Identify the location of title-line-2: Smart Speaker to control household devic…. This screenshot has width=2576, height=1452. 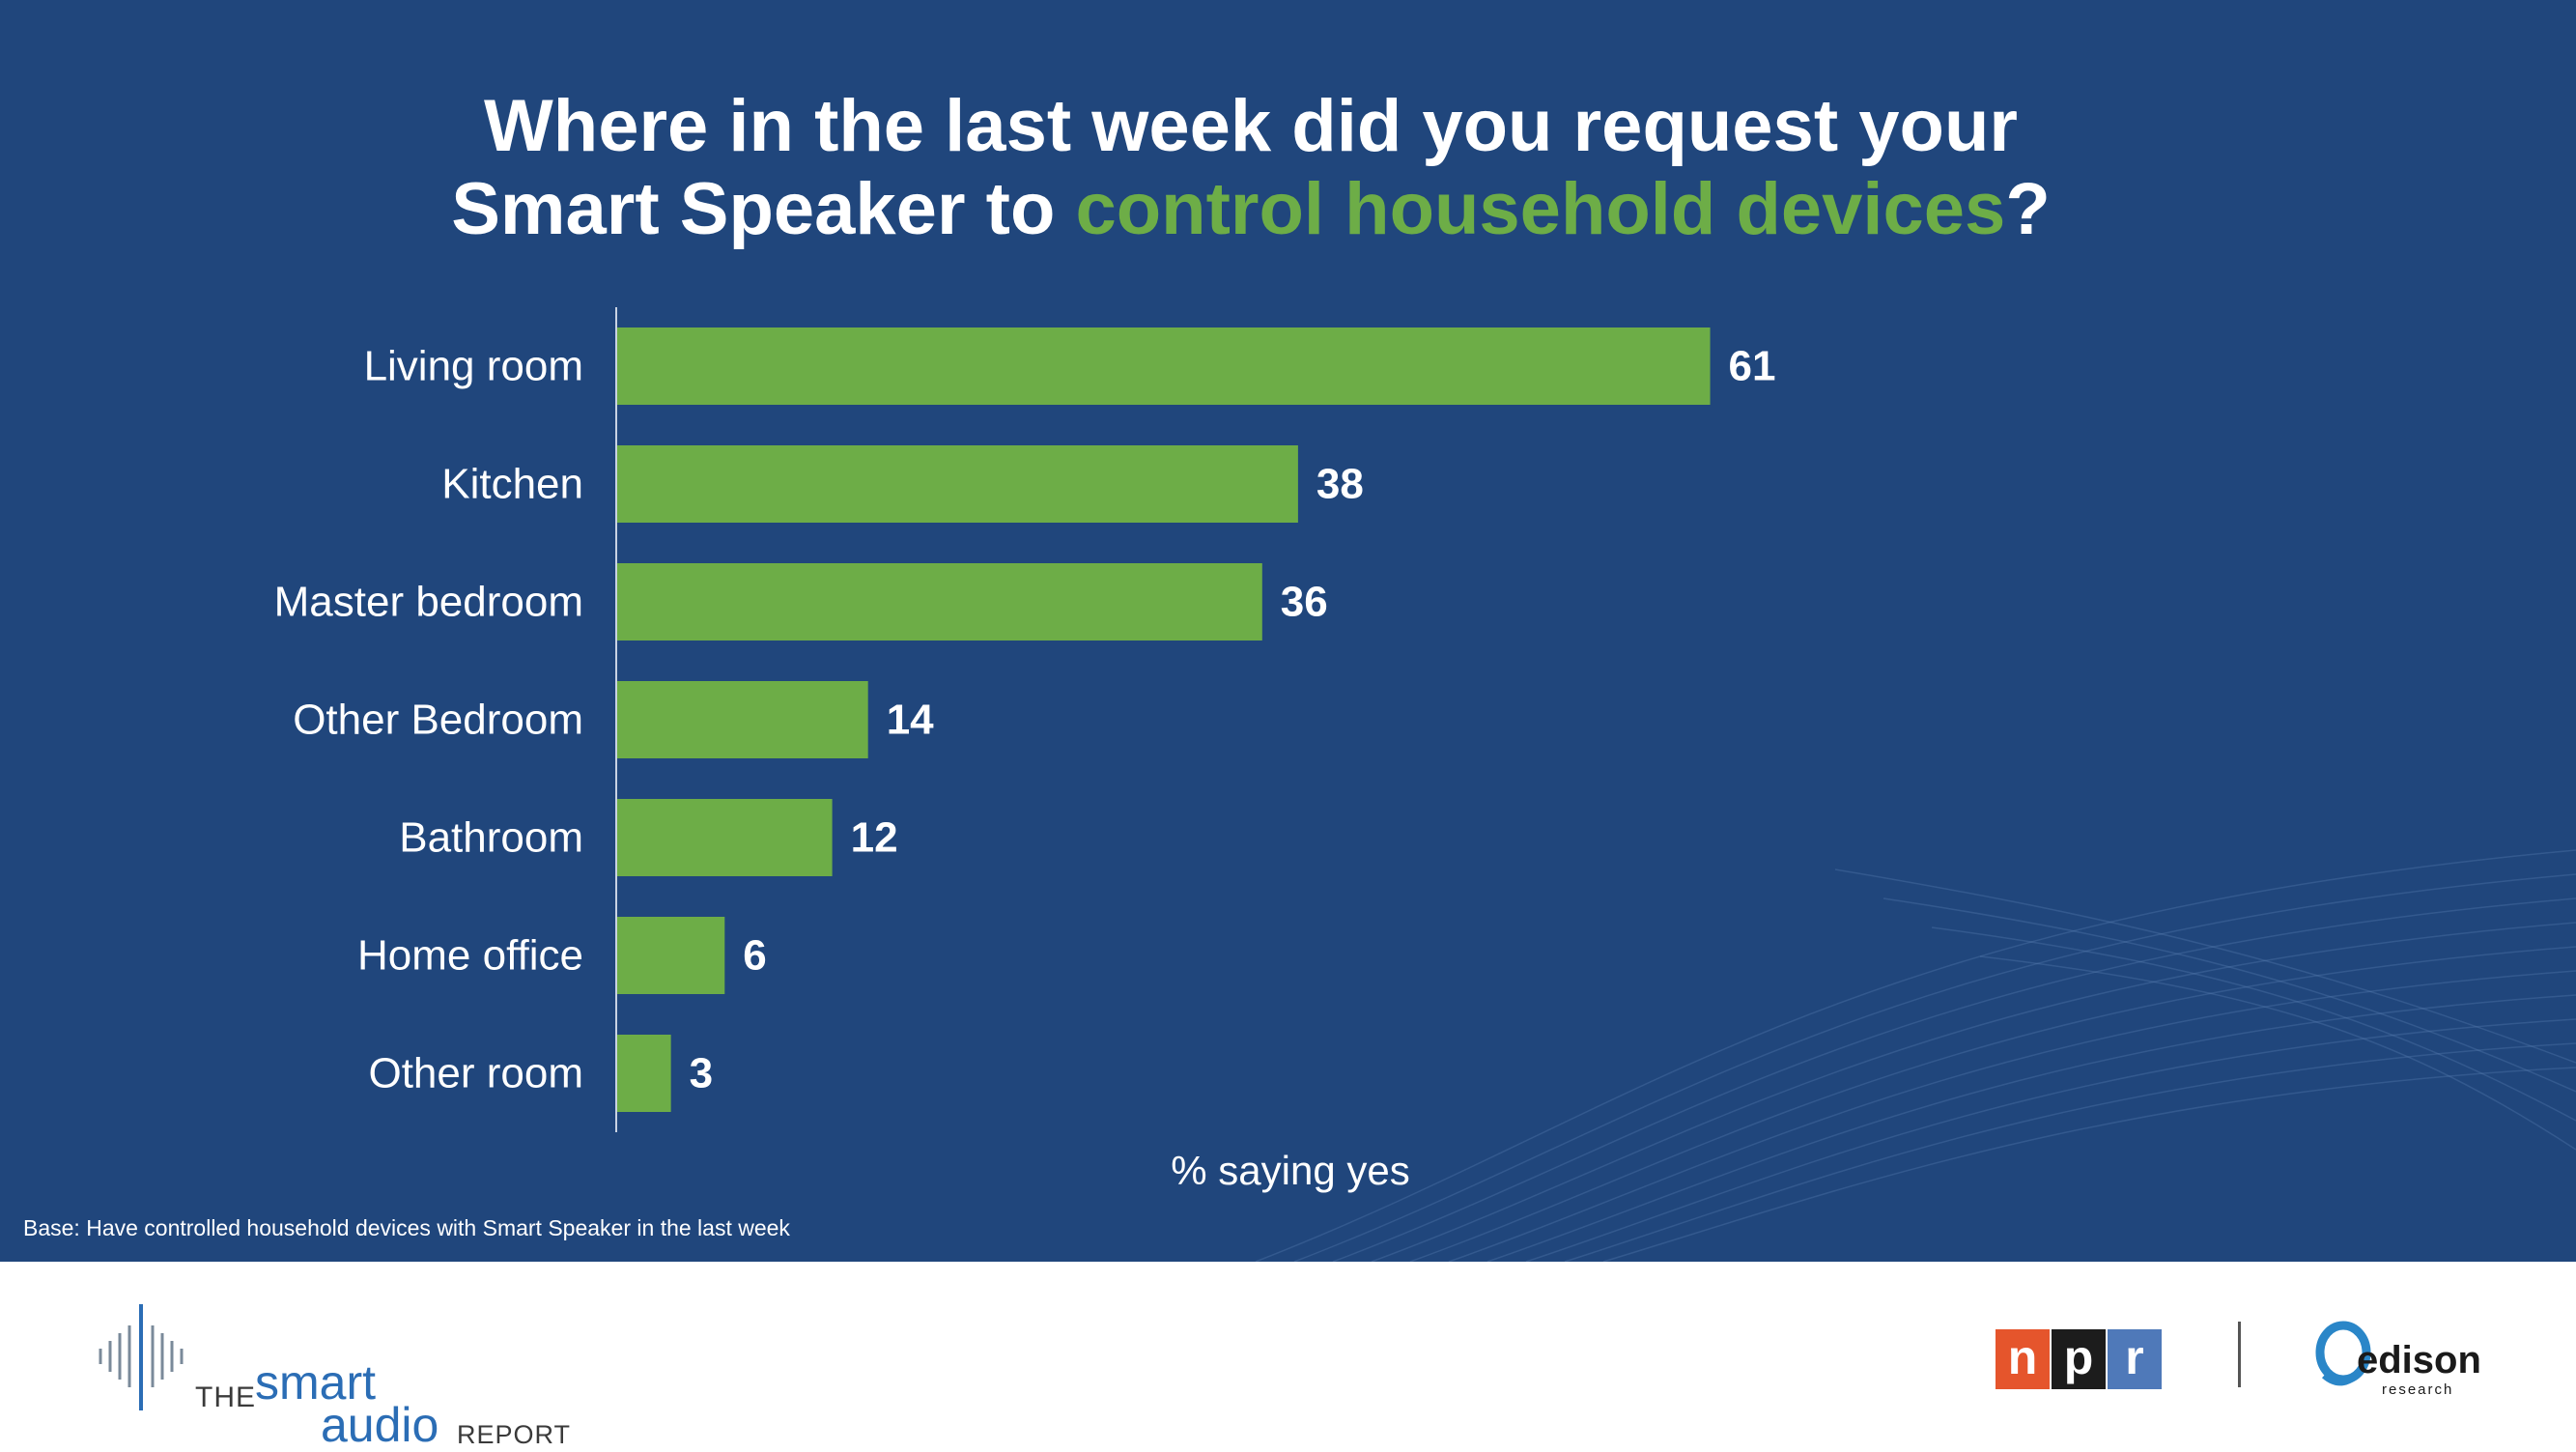
(1251, 209).